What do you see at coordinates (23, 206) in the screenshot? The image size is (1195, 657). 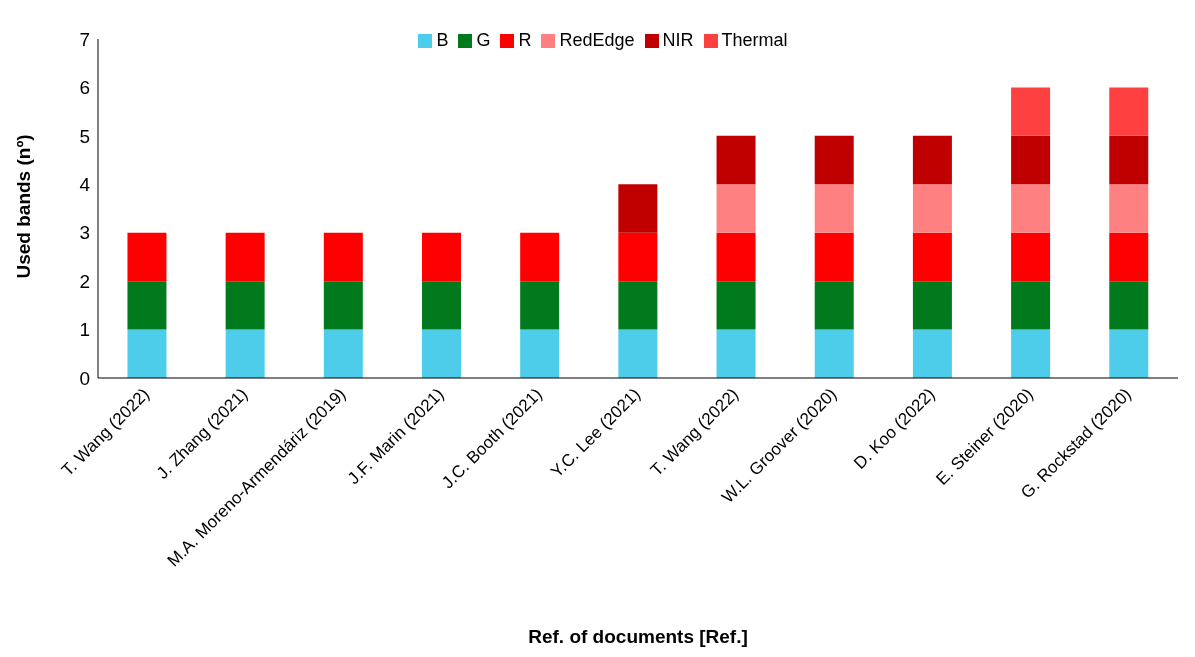 I see `y-axis-title: Used bands (nº)` at bounding box center [23, 206].